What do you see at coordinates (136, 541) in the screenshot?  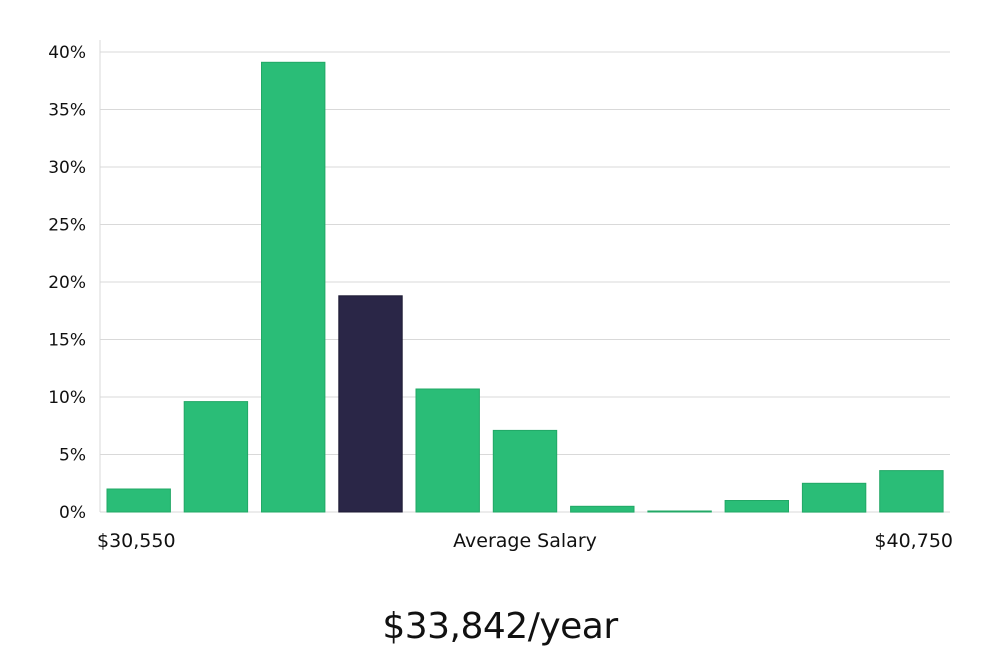 I see `x-min-label: $30,550` at bounding box center [136, 541].